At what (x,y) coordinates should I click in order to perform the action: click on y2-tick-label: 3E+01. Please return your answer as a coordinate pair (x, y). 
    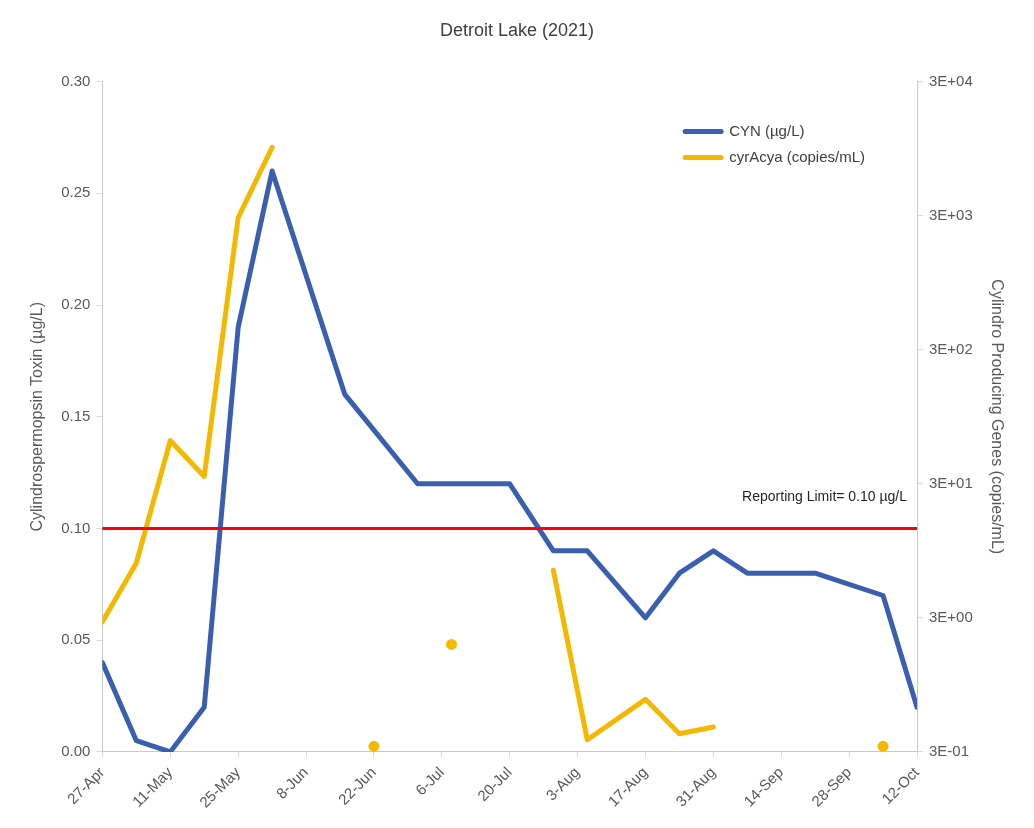
    Looking at the image, I should click on (951, 482).